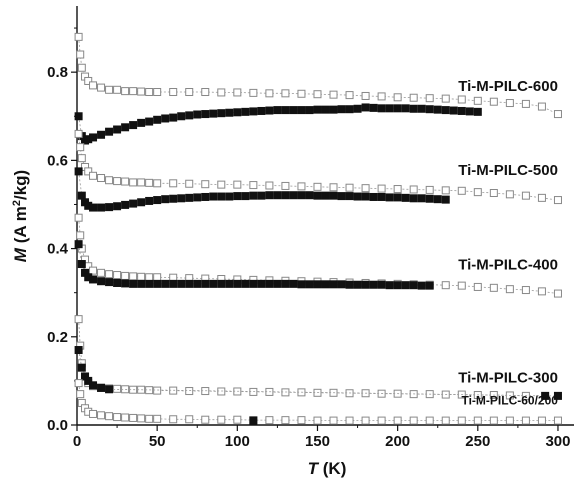 The width and height of the screenshot is (577, 478). I want to click on y-tick-label: 0.2, so click(57, 337).